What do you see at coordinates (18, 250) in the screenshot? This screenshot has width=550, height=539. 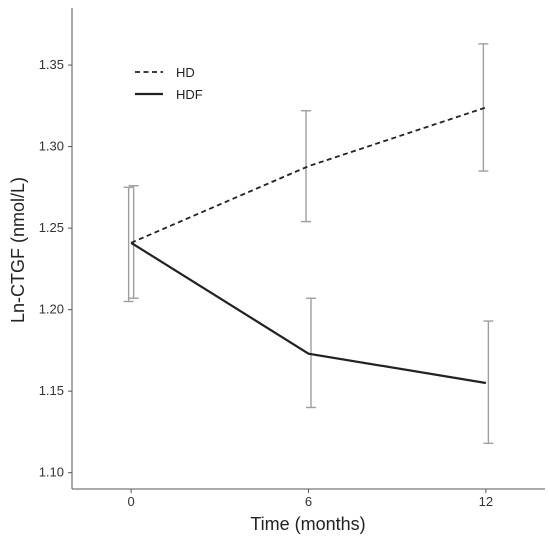 I see `y-axis-title: Ln-CTGF (nmol/L)` at bounding box center [18, 250].